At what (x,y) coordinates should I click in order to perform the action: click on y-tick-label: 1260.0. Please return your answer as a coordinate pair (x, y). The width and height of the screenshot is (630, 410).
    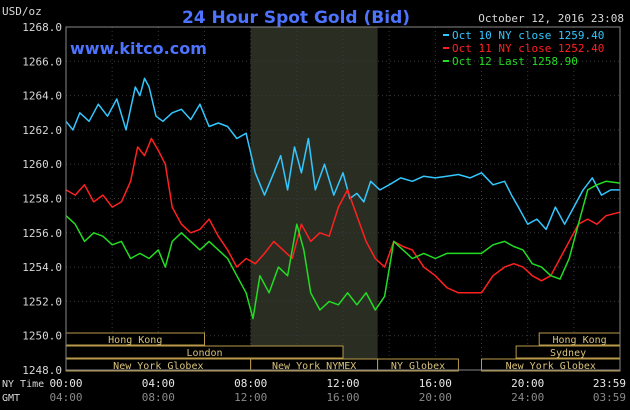
    Looking at the image, I should click on (42, 164).